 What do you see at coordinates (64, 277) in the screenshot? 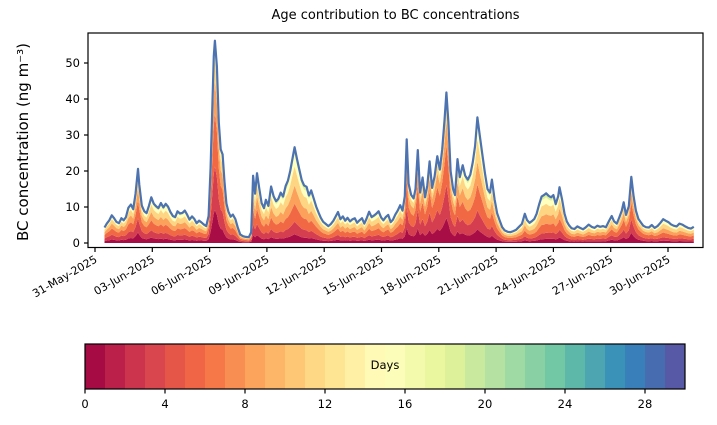
I see `x-tick-label: 31-May-2025` at bounding box center [64, 277].